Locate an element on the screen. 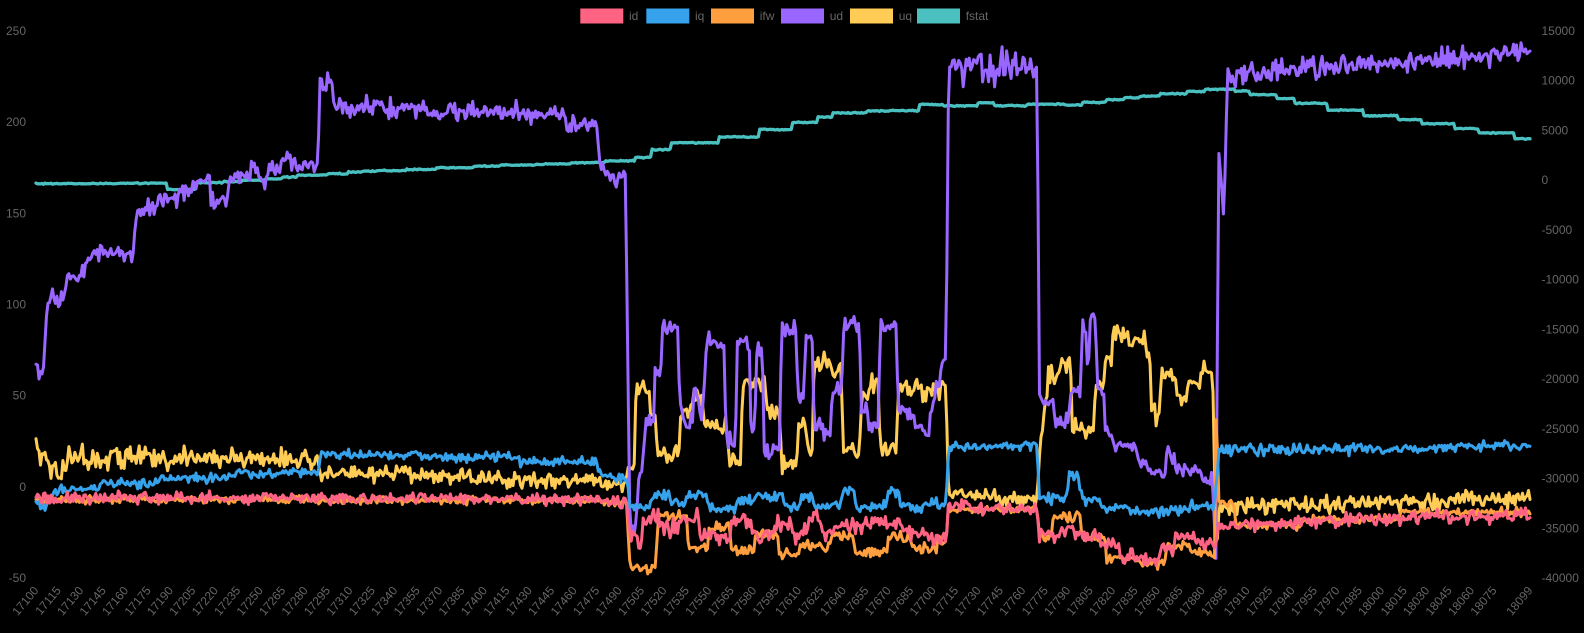  svg-text: -50 is located at coordinates (18, 578).